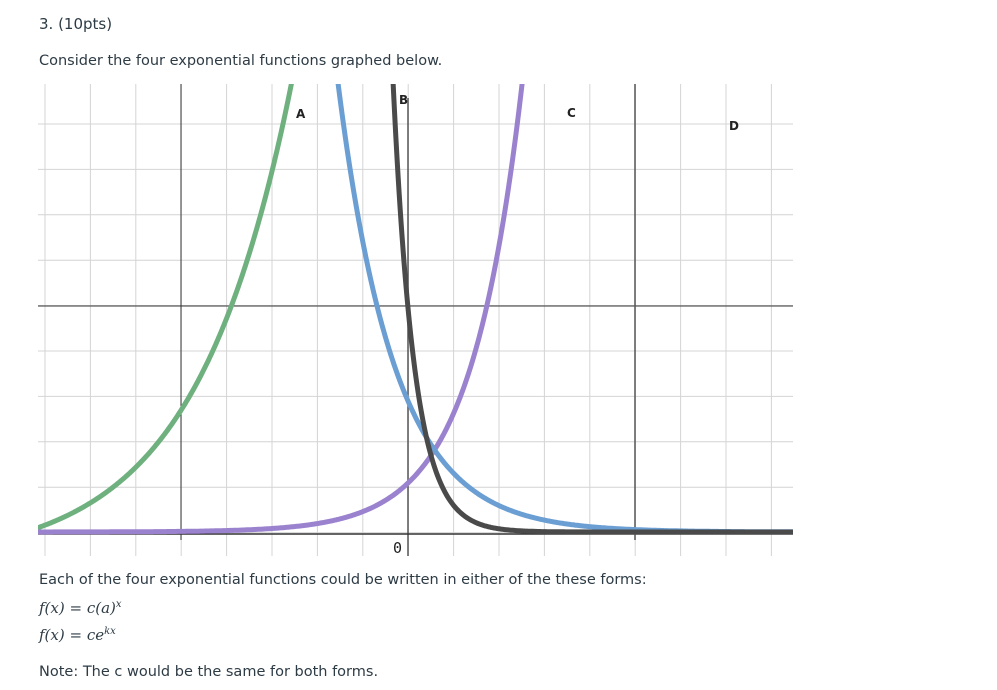 The image size is (997, 690). What do you see at coordinates (403, 100) in the screenshot?
I see `curve-label-b: B` at bounding box center [403, 100].